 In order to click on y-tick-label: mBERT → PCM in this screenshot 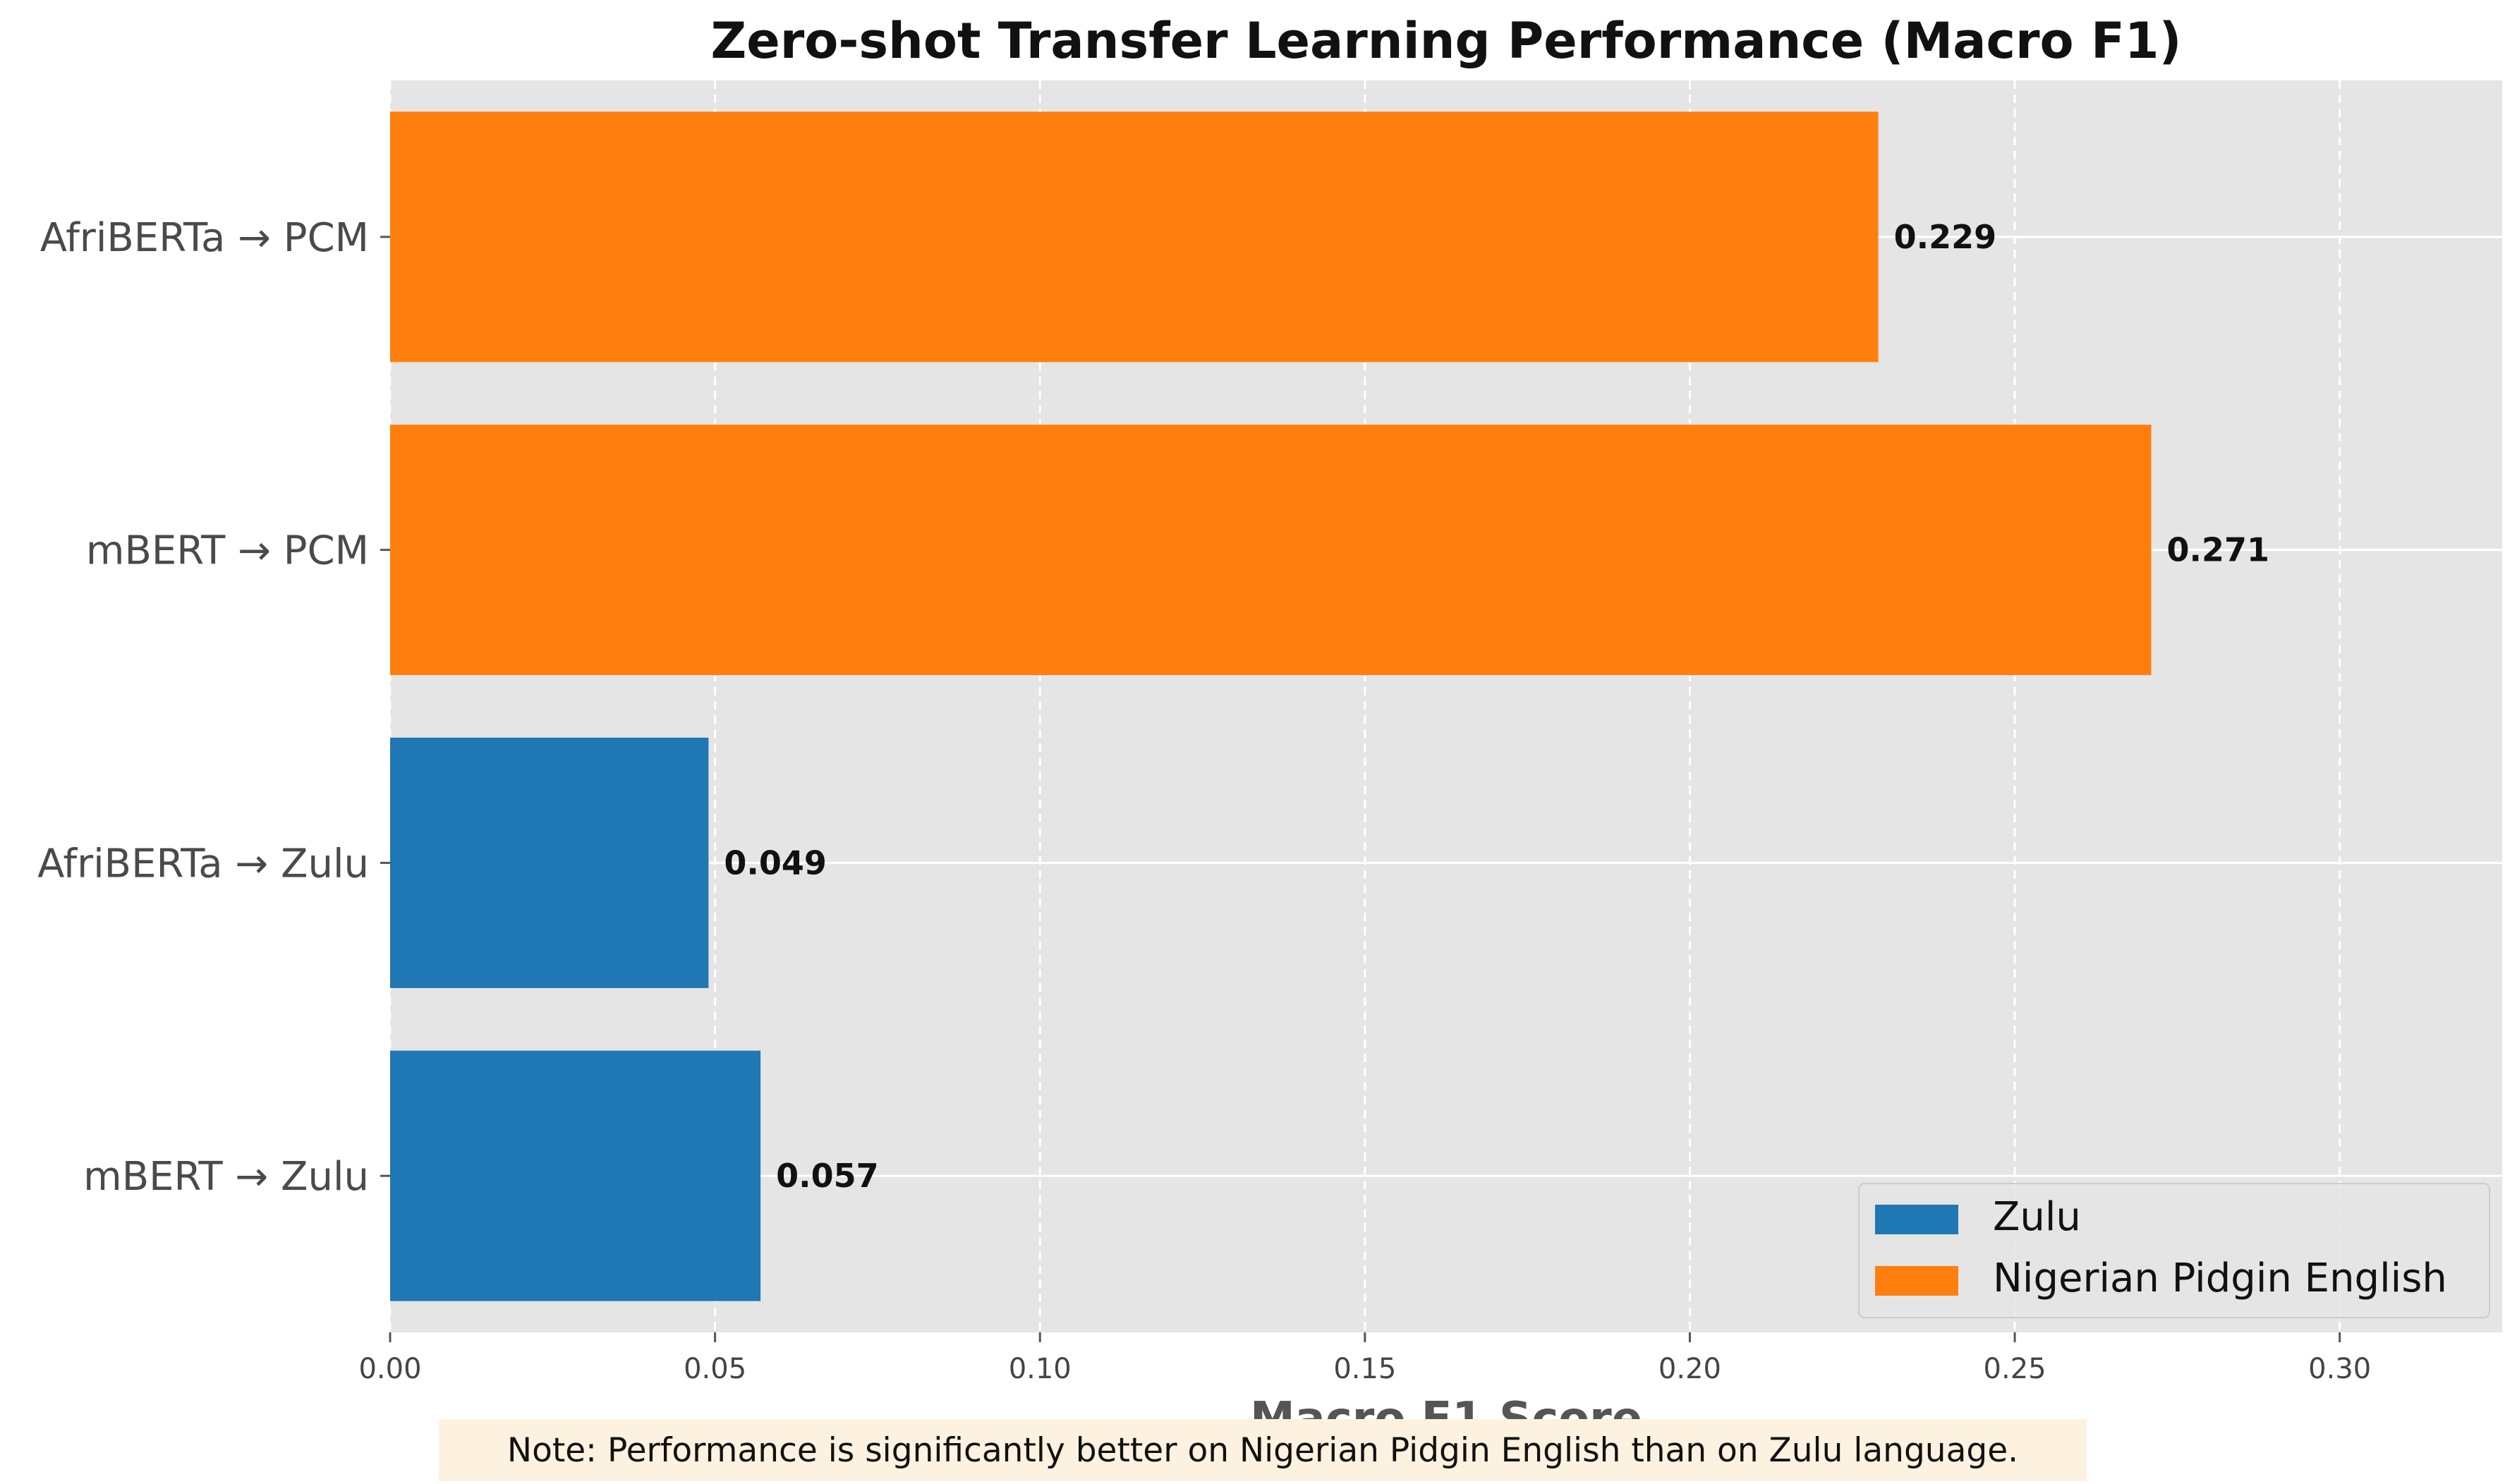, I will do `click(228, 551)`.